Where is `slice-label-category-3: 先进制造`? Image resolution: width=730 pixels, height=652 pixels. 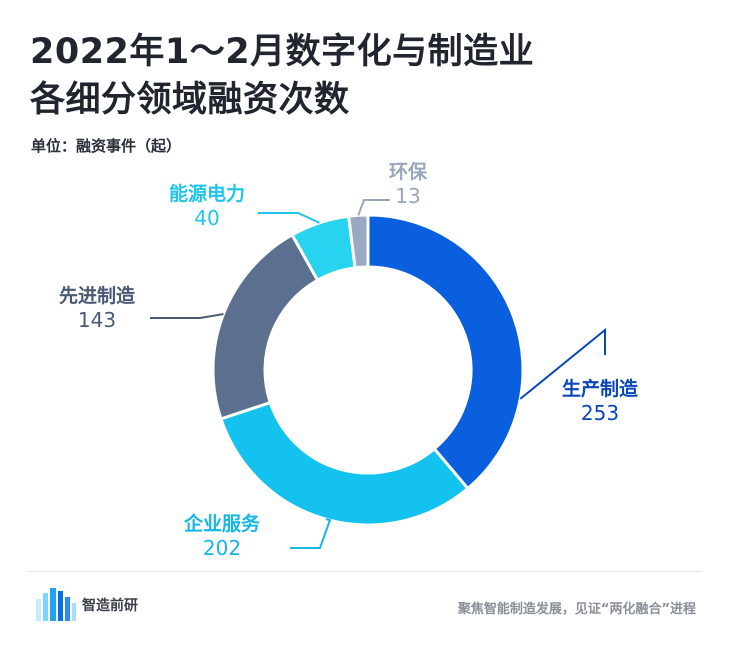
slice-label-category-3: 先进制造 is located at coordinates (97, 295).